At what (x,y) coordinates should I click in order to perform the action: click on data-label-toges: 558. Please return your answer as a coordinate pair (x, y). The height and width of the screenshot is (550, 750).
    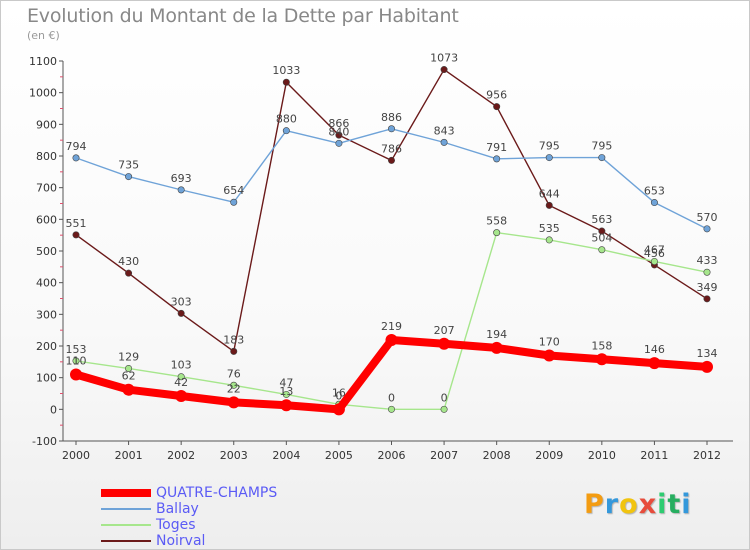
    Looking at the image, I should click on (496, 221).